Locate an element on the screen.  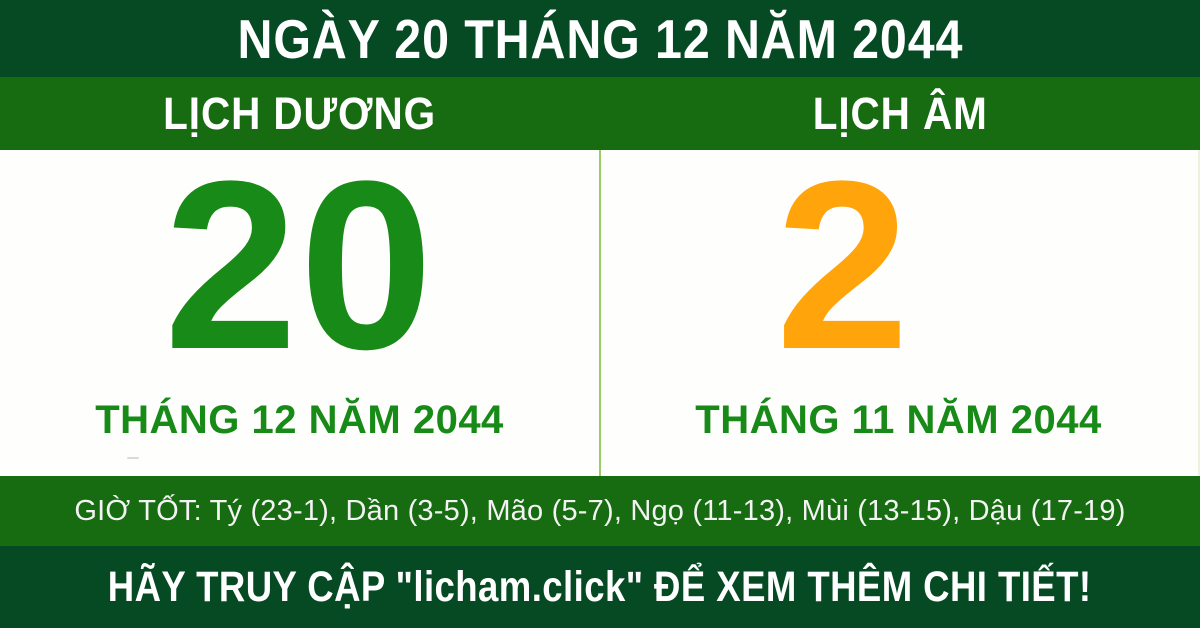
calendar-type-header-row: LỊCH DƯƠNG LỊCH ÂM is located at coordinates (600, 113).